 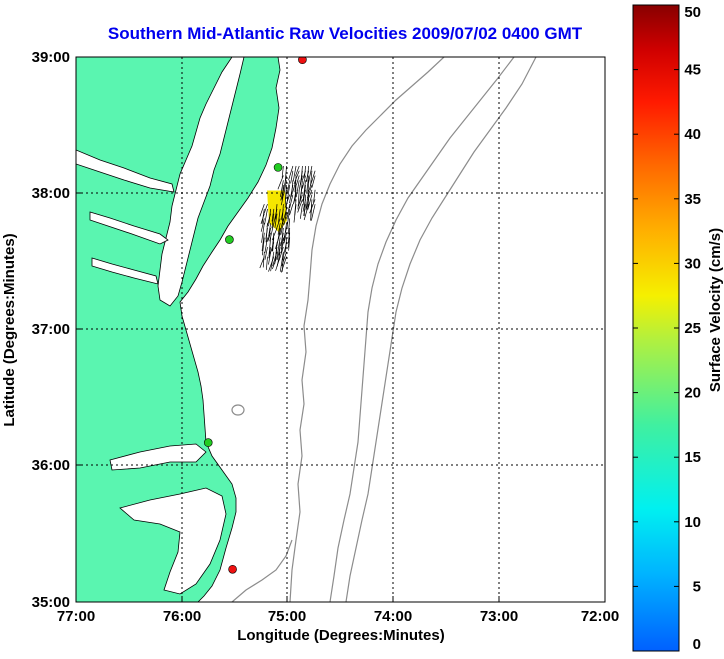 I want to click on colorbar-tick-label: 50, so click(x=692, y=12).